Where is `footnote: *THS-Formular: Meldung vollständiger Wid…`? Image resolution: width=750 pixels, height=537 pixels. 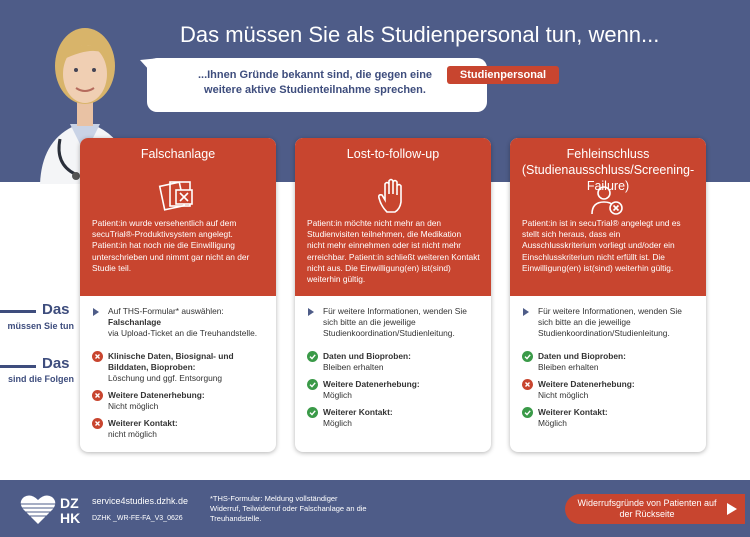
footnote: *THS-Formular: Meldung vollständiger Wid… is located at coordinates (288, 508).